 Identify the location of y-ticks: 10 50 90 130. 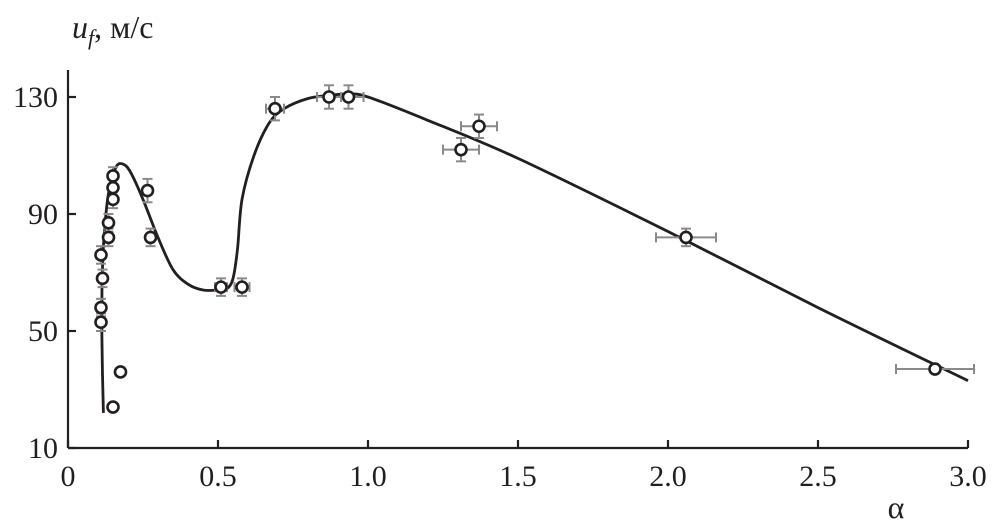
(44, 273).